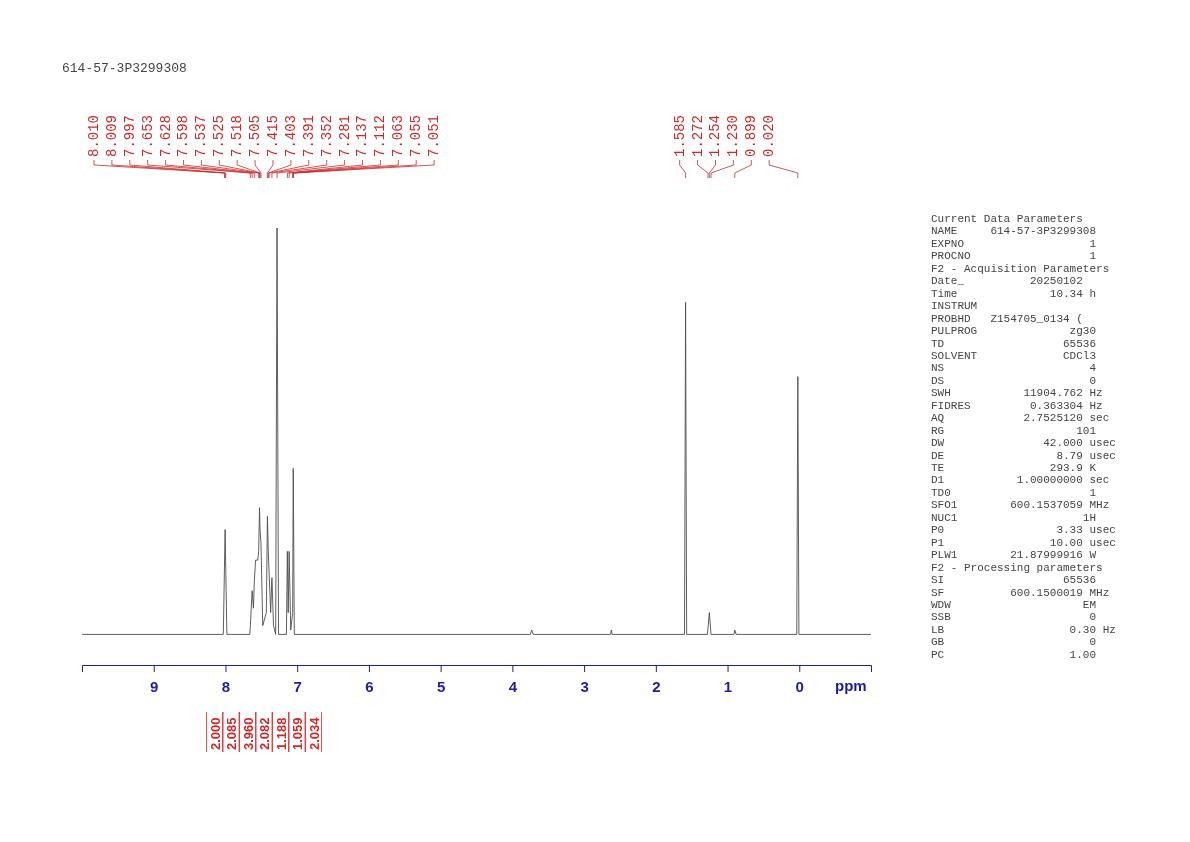 Image resolution: width=1190 pixels, height=842 pixels. What do you see at coordinates (129, 135) in the screenshot?
I see `text: 7.997` at bounding box center [129, 135].